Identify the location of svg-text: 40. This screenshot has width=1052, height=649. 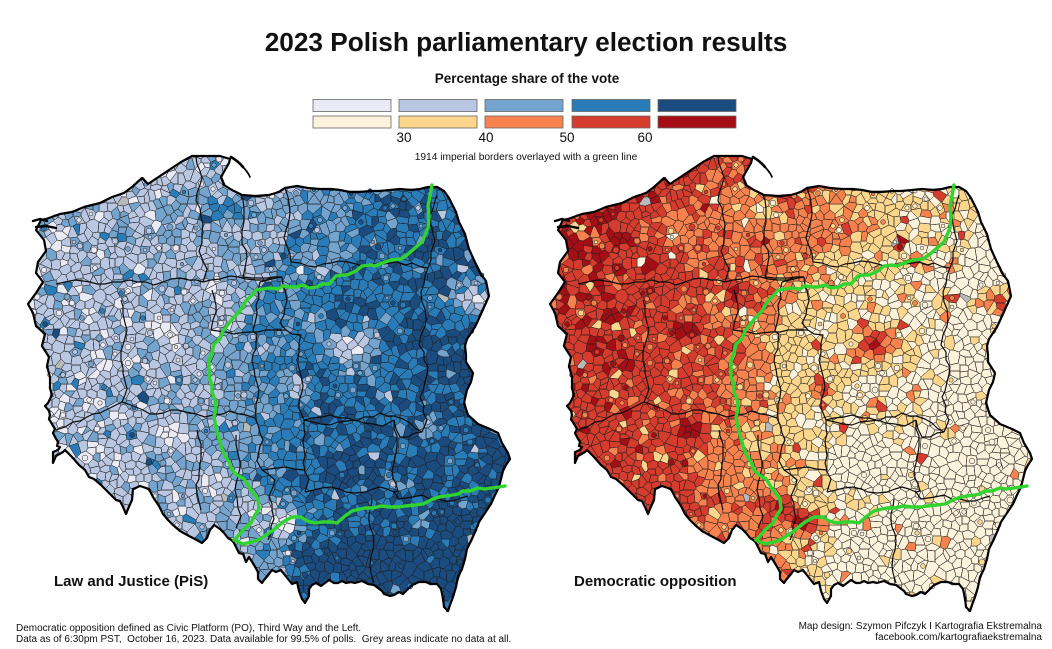
(485, 137).